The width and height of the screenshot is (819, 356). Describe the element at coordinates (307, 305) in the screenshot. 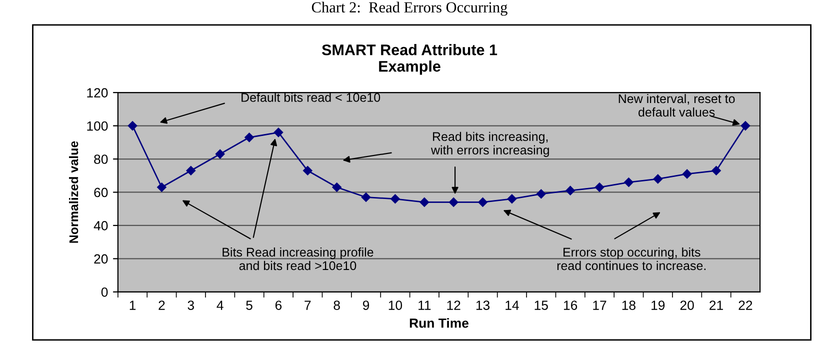

I see `x-tick-label: 7` at that location.